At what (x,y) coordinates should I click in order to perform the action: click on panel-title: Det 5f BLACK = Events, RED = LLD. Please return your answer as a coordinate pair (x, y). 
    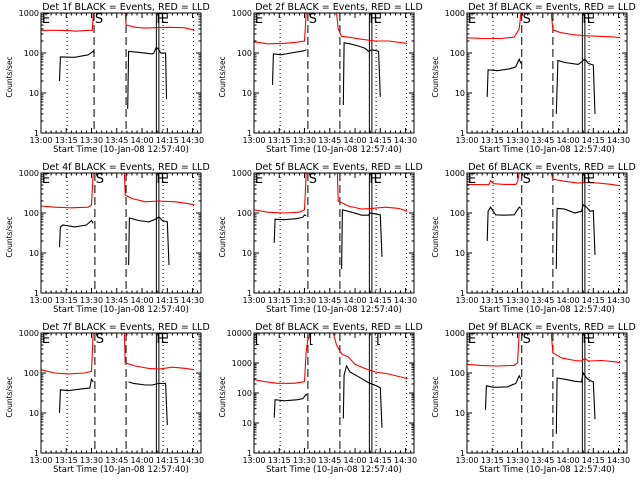
    Looking at the image, I should click on (339, 167).